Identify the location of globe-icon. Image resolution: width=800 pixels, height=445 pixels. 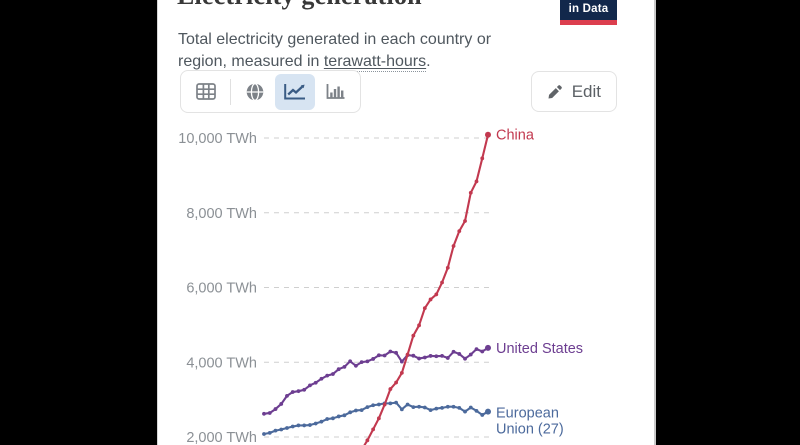
(255, 91).